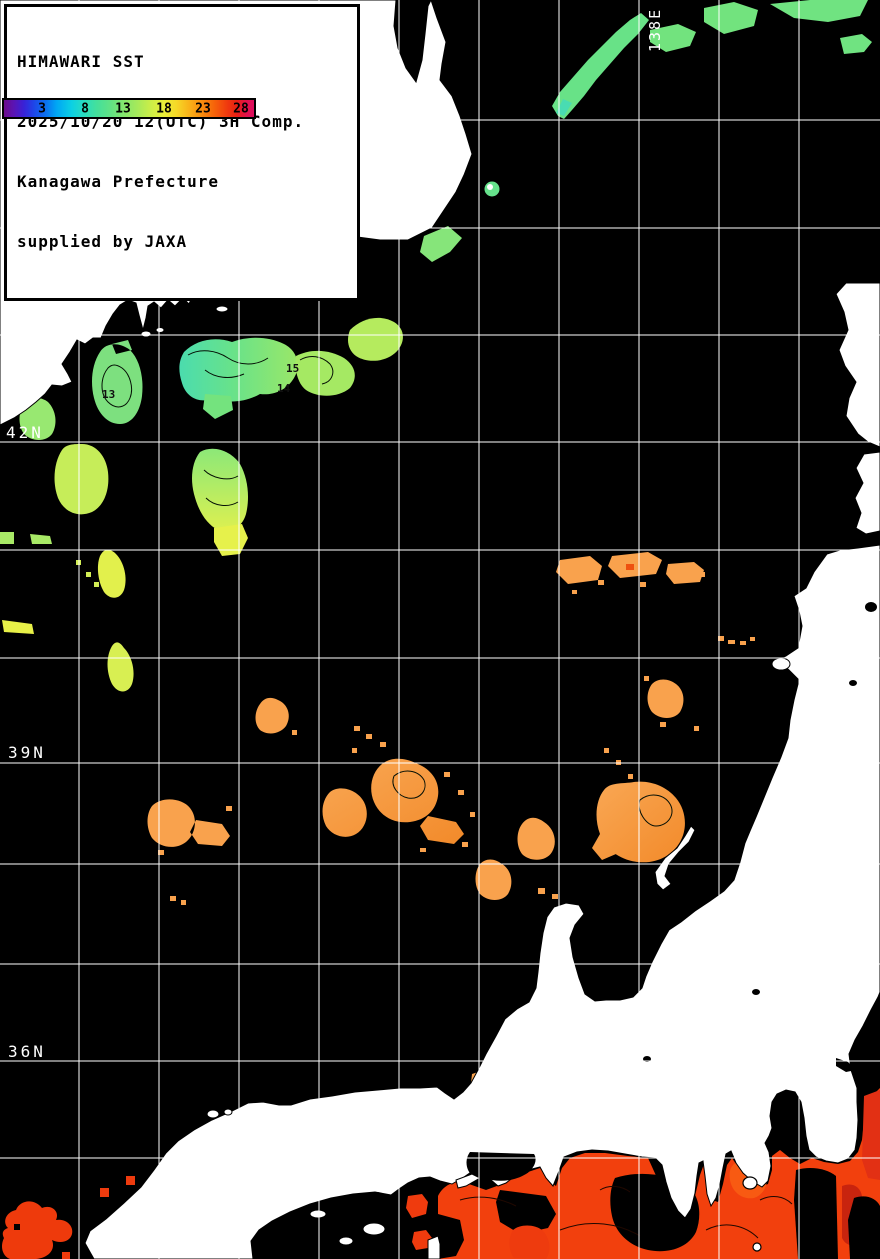 This screenshot has width=880, height=1259. What do you see at coordinates (42, 108) in the screenshot?
I see `colorbar-tick-3: 3` at bounding box center [42, 108].